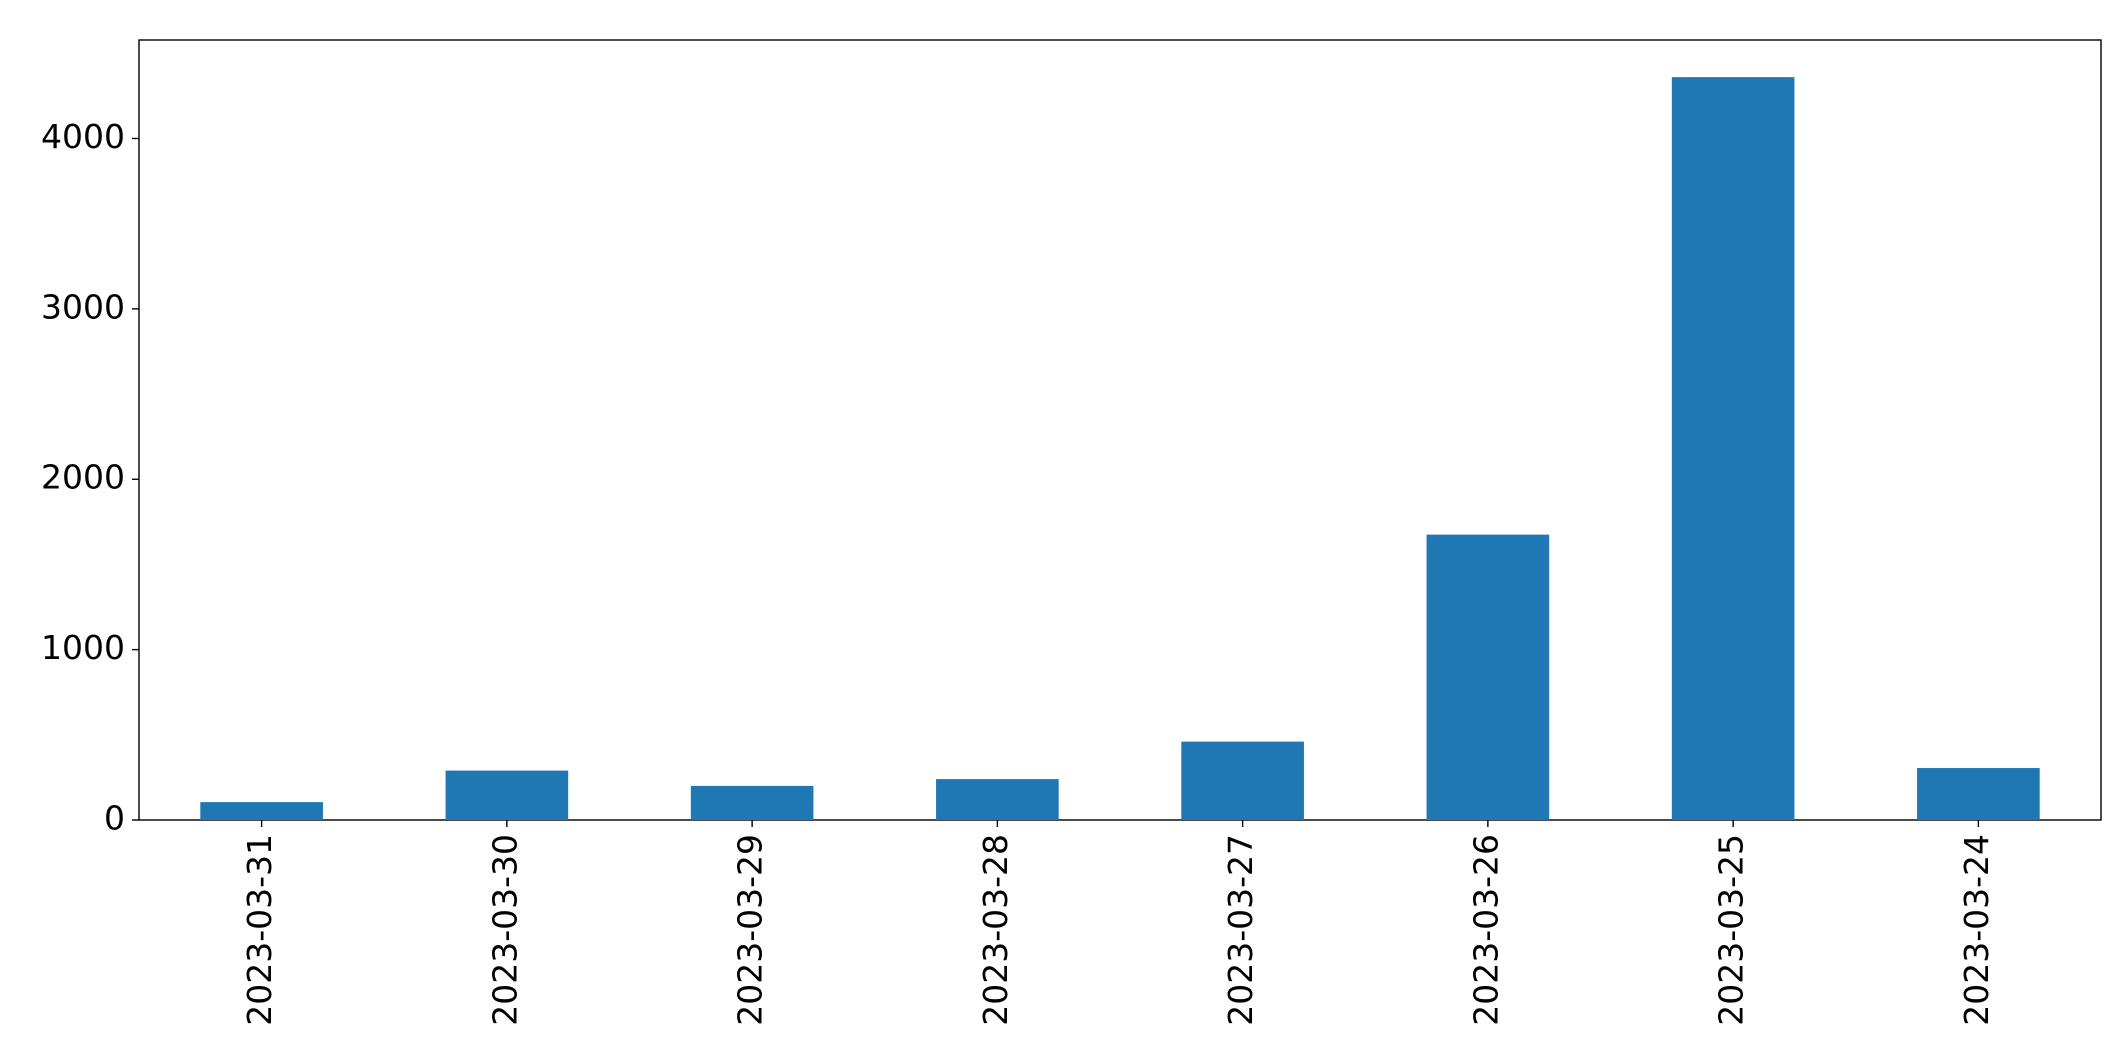 The height and width of the screenshot is (1061, 2115). Describe the element at coordinates (83, 477) in the screenshot. I see `y-tick-label: 2000` at that location.